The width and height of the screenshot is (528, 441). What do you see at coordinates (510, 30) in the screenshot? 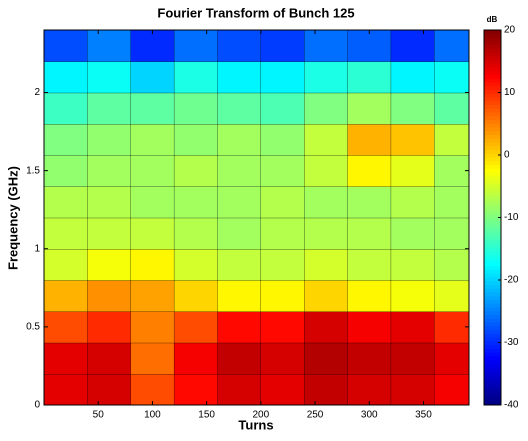
I see `colorbar-tick-label: 20` at bounding box center [510, 30].